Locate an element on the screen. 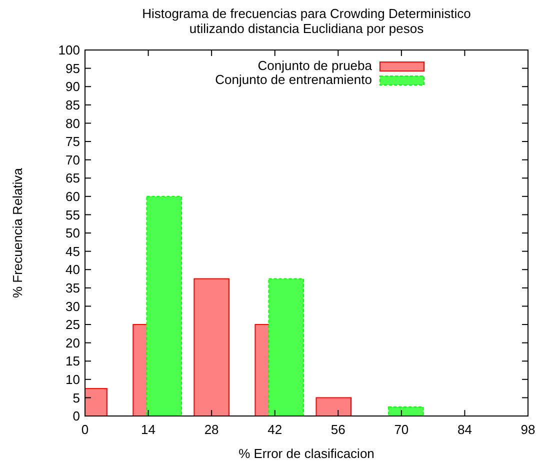  chart-title: Histograma de frecuencias para Crowding Deterministico utilizando distancia Euclidiana por pesos is located at coordinates (306, 21).